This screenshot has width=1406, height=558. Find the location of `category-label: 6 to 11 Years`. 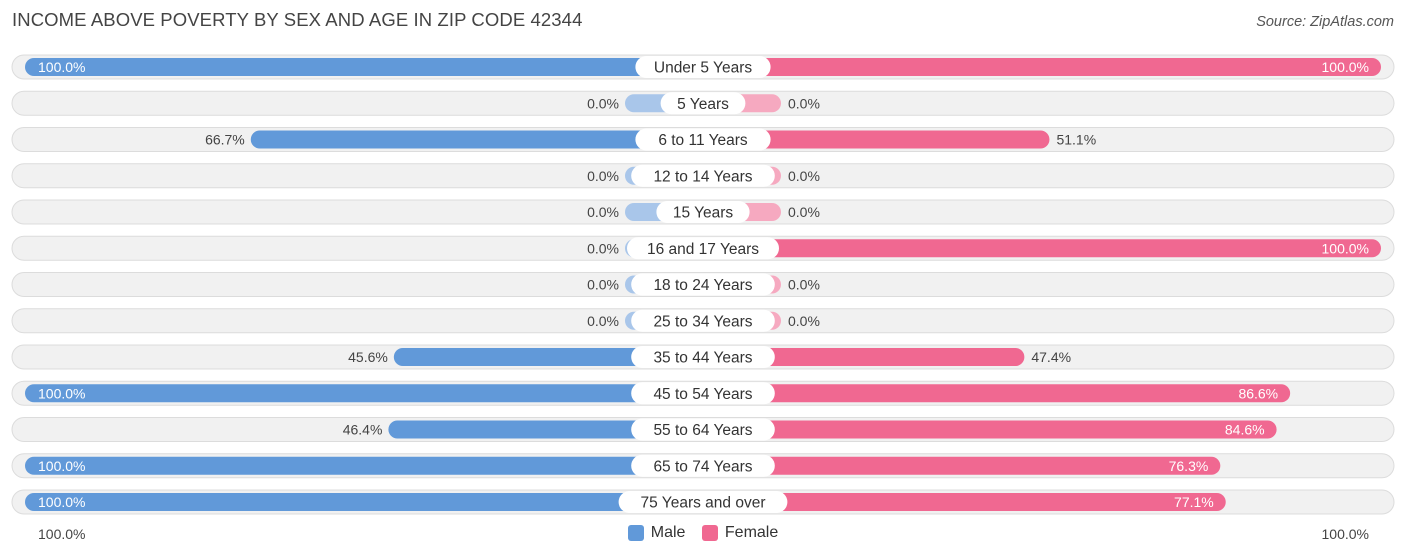

category-label: 6 to 11 Years is located at coordinates (703, 140).